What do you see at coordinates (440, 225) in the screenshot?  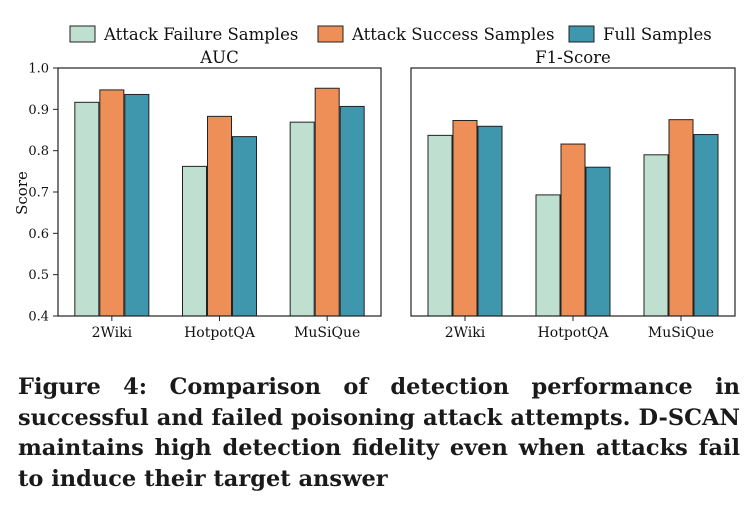 I see `f1-bar-2wiki-attack-failure` at bounding box center [440, 225].